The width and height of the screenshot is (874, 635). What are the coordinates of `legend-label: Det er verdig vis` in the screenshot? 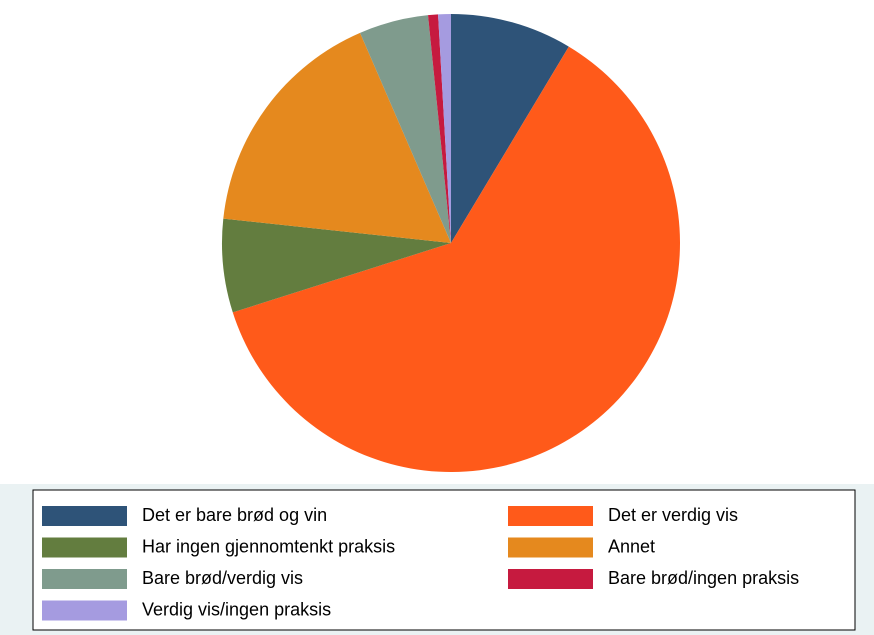 It's located at (673, 515).